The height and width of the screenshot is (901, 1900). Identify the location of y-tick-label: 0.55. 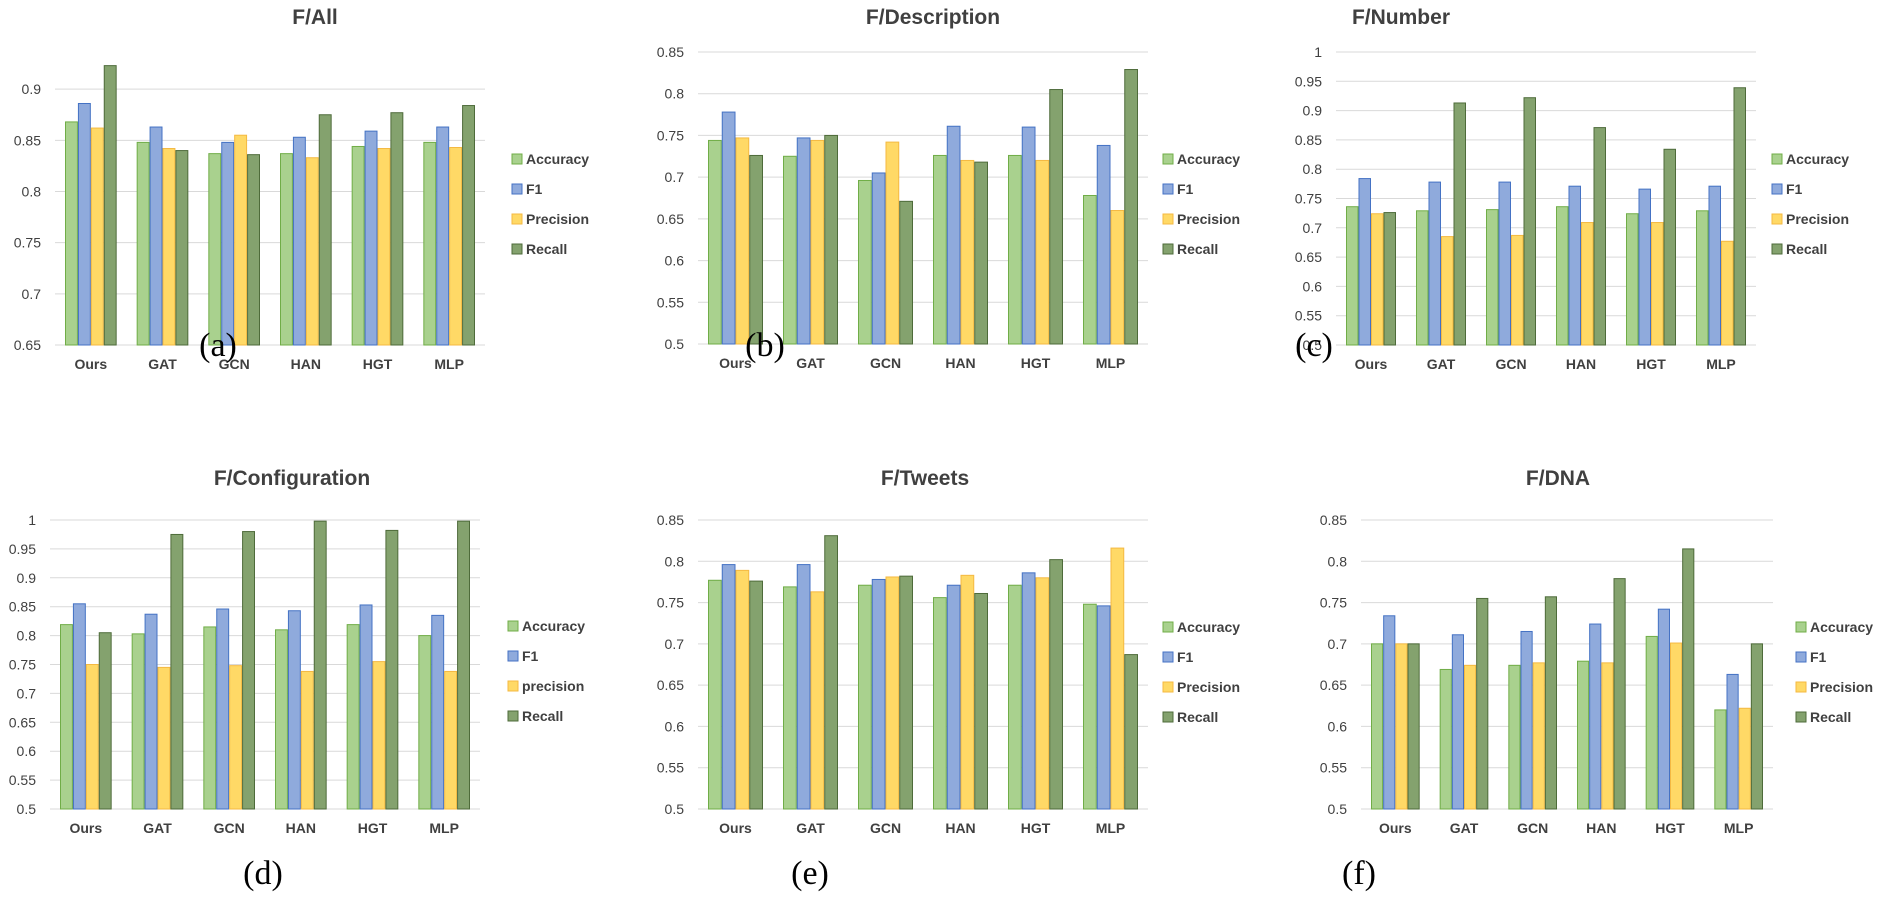
(1308, 316).